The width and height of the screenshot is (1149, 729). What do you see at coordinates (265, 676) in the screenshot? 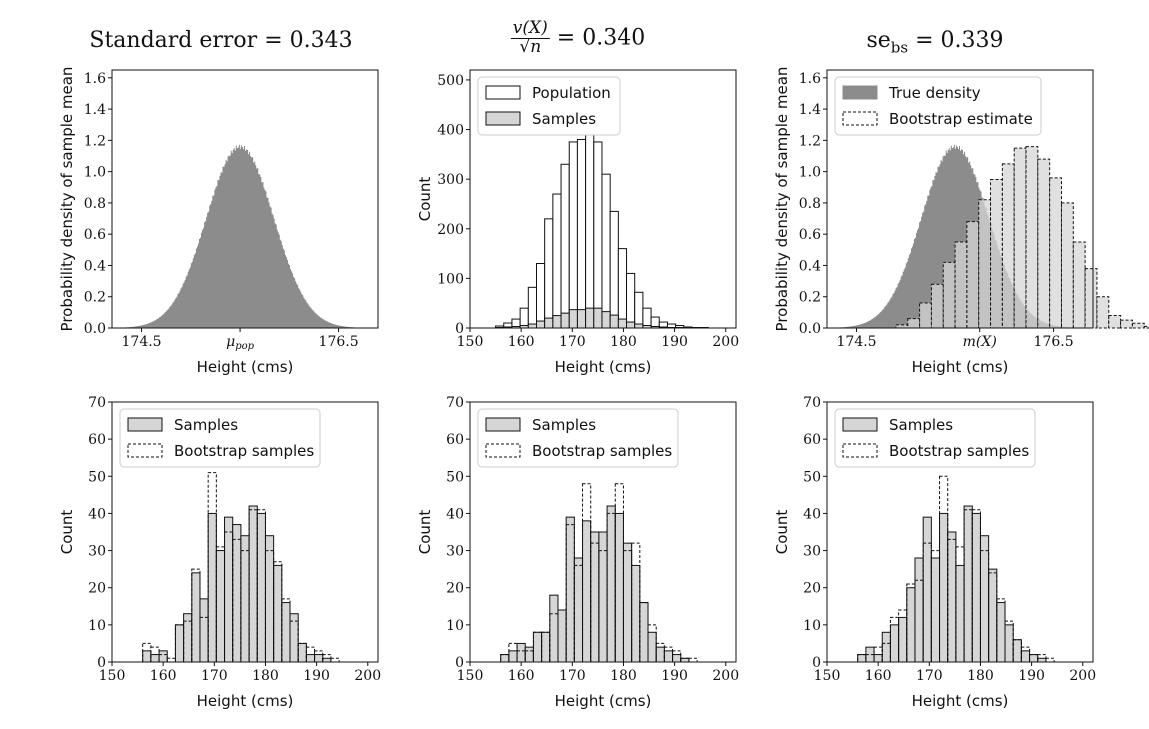
I see `p4-xtick-label: 180` at bounding box center [265, 676].